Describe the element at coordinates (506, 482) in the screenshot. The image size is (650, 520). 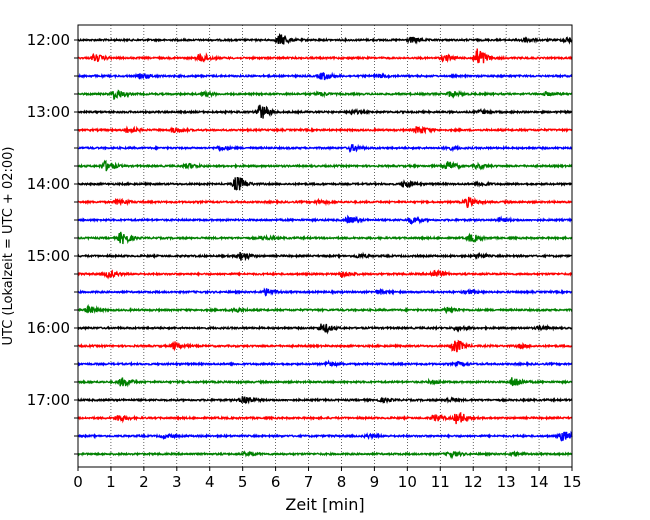
I see `x-tick-label: 13` at that location.